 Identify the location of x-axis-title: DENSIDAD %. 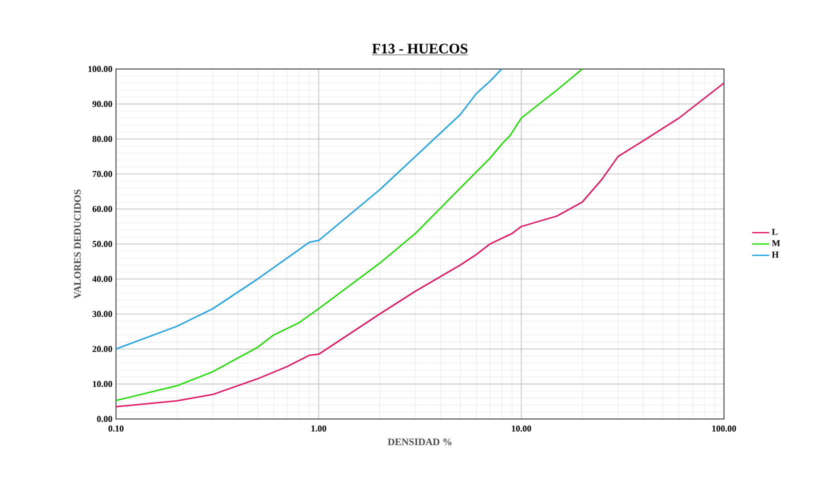
(420, 442).